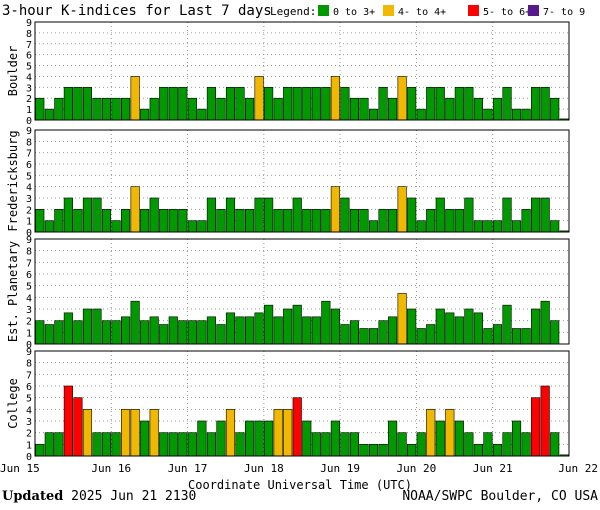  What do you see at coordinates (417, 468) in the screenshot?
I see `x-tick-label: Jun 20` at bounding box center [417, 468].